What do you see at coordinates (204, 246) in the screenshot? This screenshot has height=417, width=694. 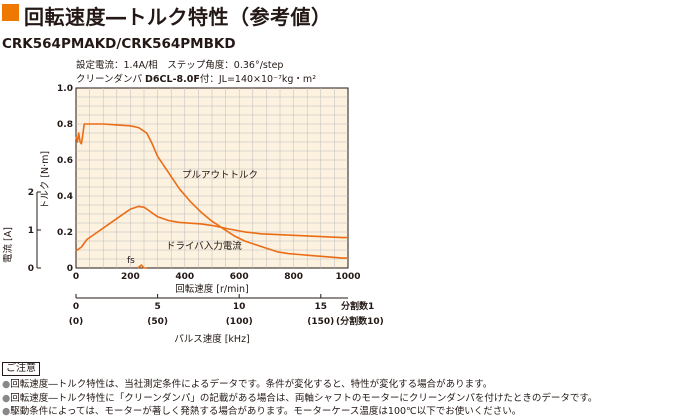 I see `driver-current-label: ドライバ入力電流` at bounding box center [204, 246].